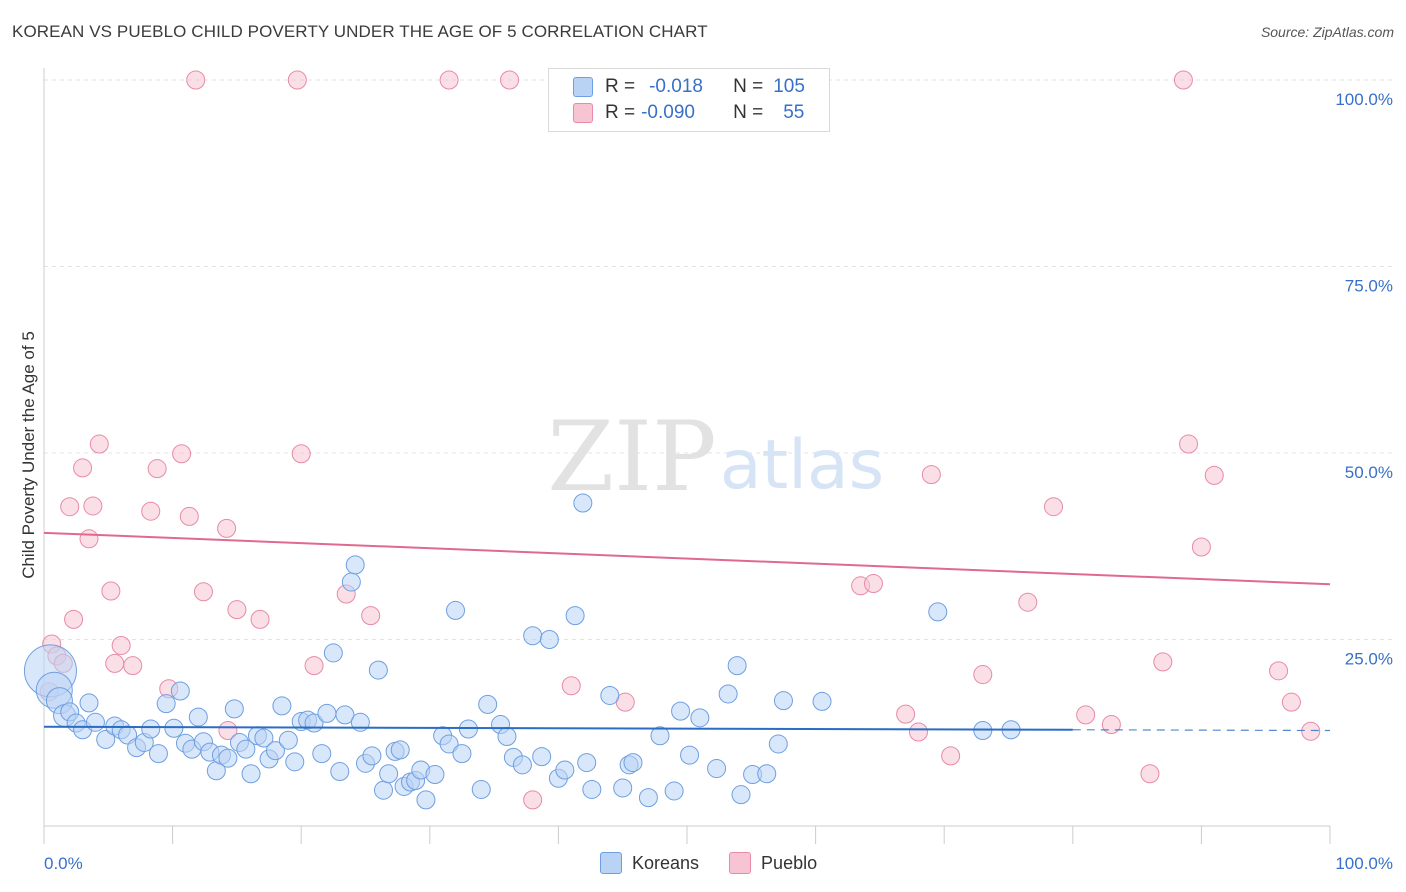 The image size is (1406, 892). Describe the element at coordinates (583, 87) in the screenshot. I see `koreans-swatch` at that location.